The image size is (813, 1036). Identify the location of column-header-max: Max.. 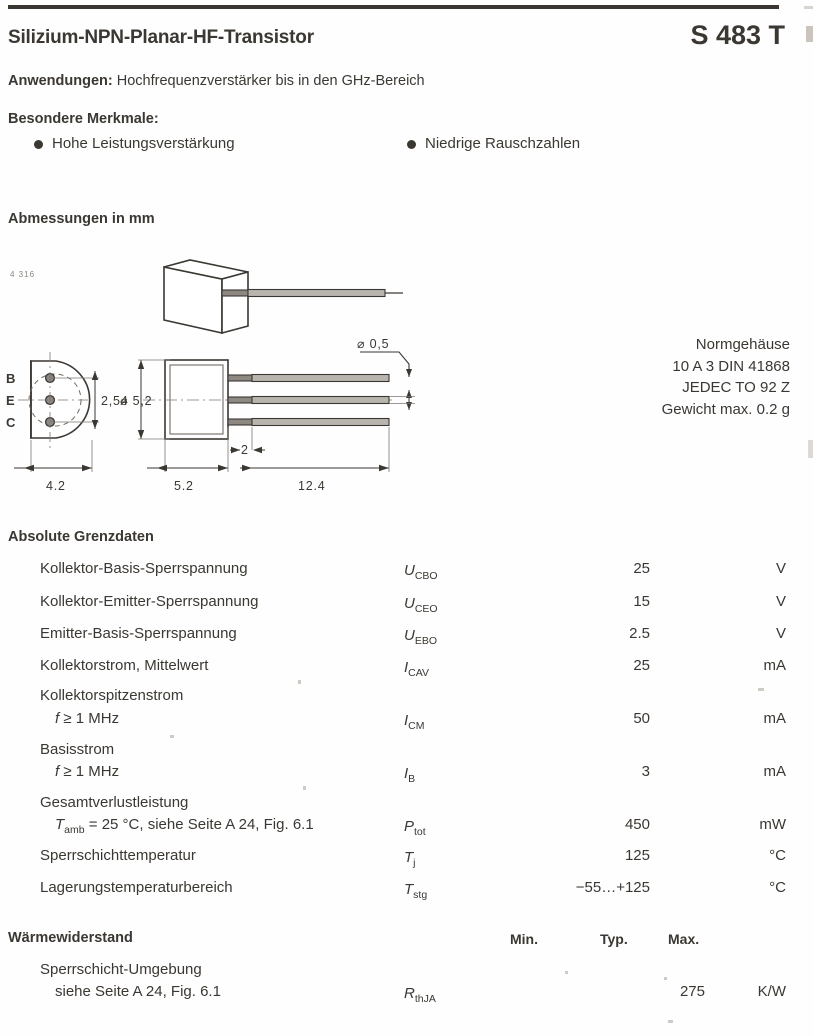
(684, 939).